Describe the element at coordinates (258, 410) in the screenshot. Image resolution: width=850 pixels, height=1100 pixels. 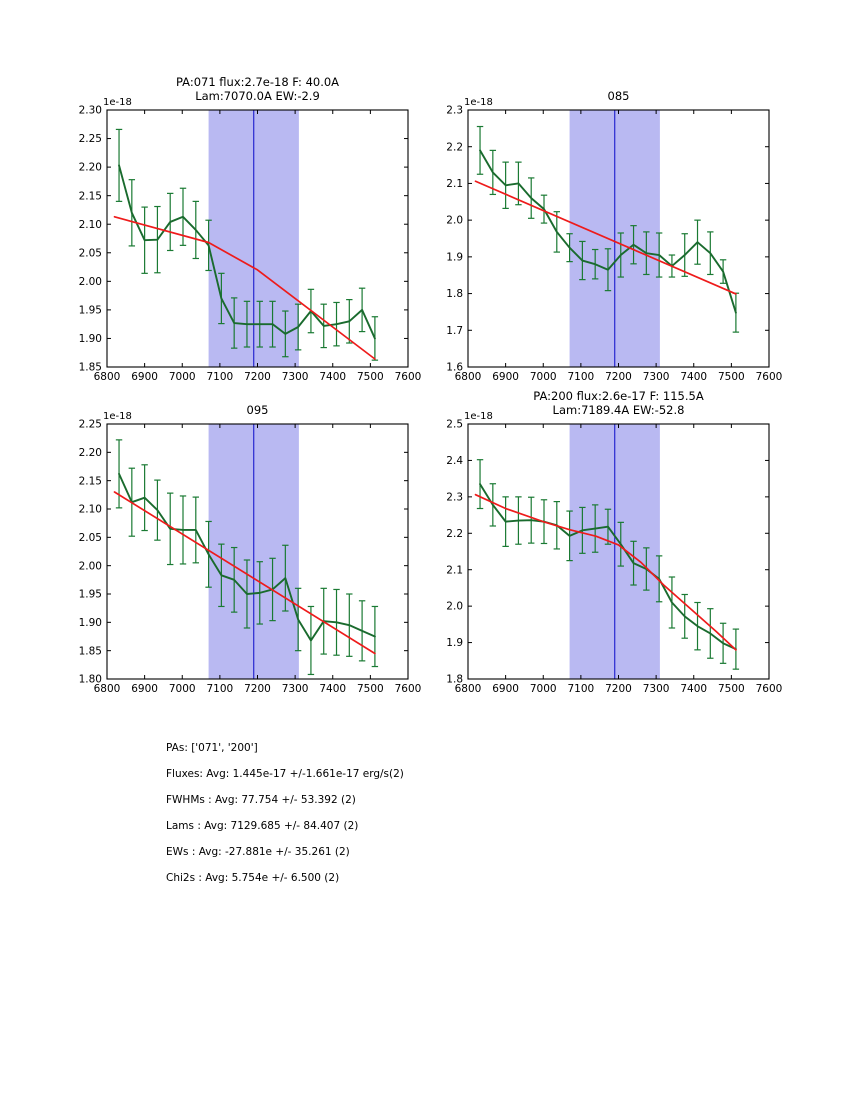
I see `panel-title-line: 095` at that location.